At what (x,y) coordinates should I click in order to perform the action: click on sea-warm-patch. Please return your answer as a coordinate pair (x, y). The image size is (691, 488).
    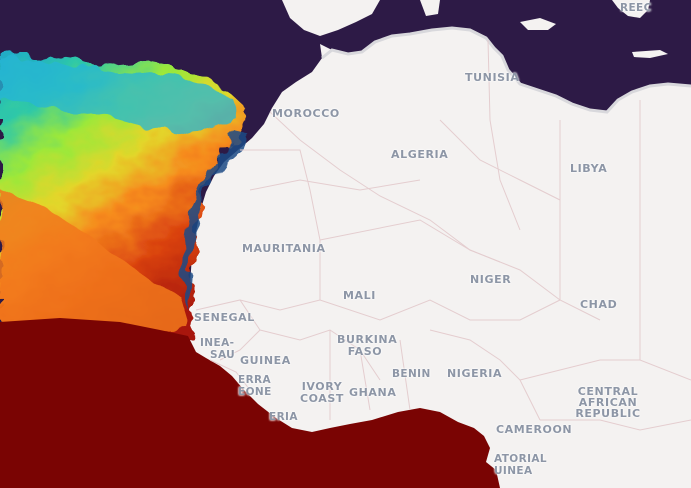
    Looking at the image, I should click on (95, 265).